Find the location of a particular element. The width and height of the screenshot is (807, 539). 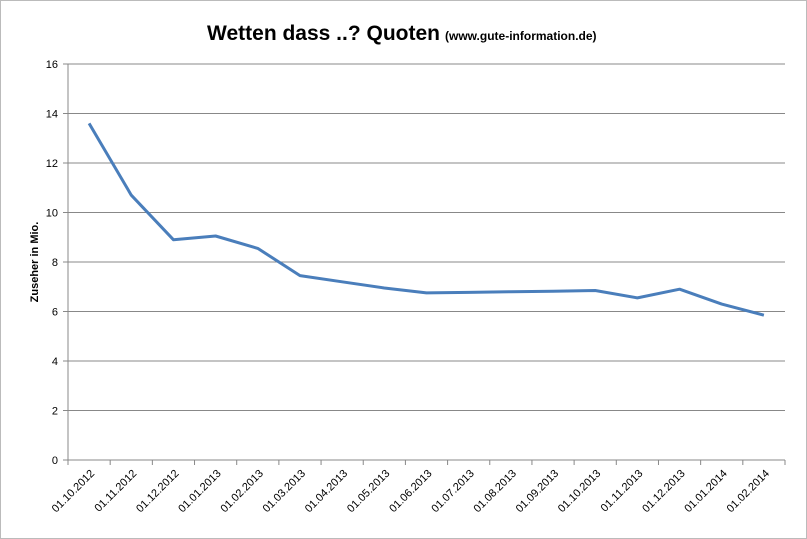

chart-subtitle: (www.gute-information.de) is located at coordinates (521, 36).